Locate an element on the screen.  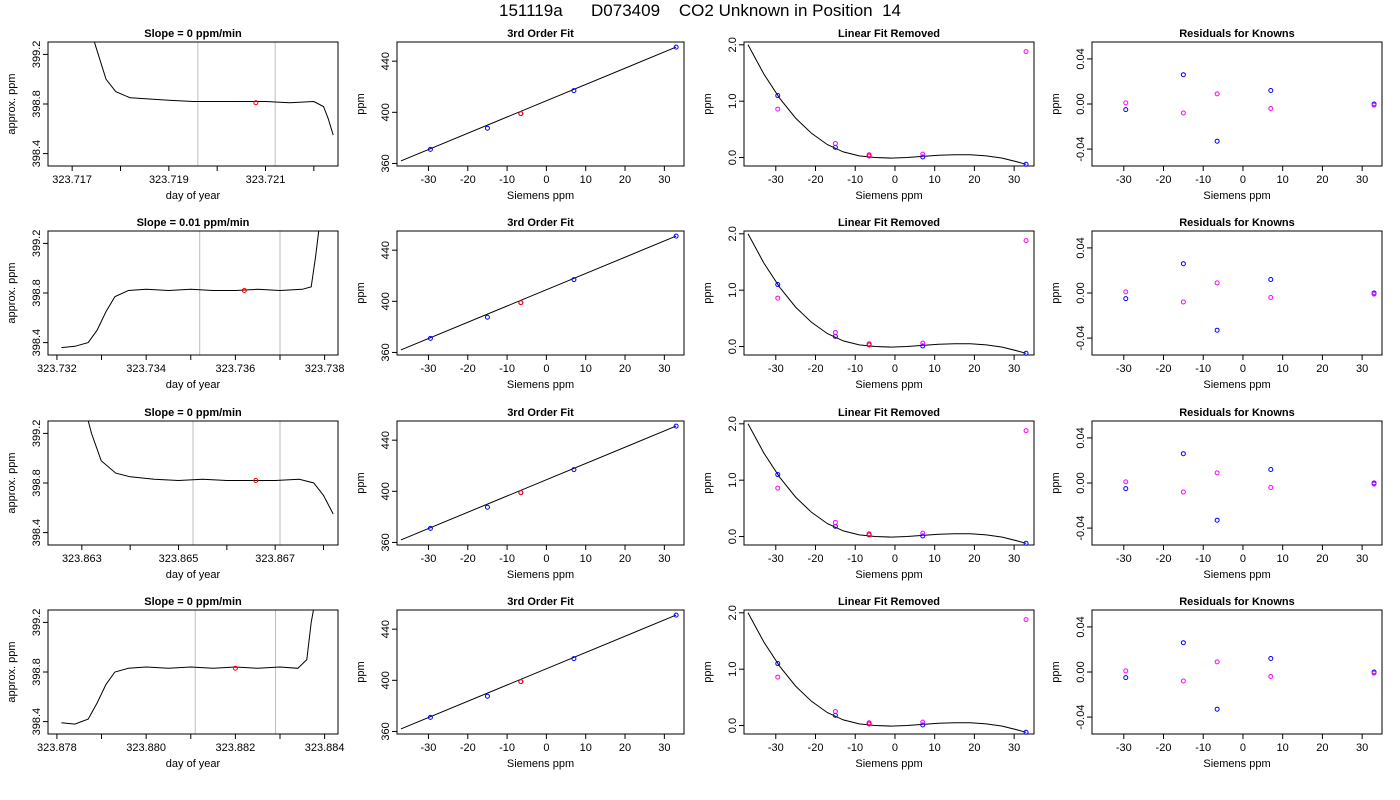
x-tick-label: 20 is located at coordinates (1322, 748).